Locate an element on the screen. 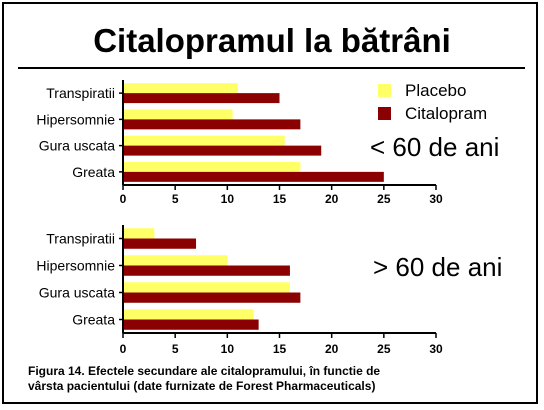 The width and height of the screenshot is (544, 410). legend-swatch-placebo is located at coordinates (384, 90).